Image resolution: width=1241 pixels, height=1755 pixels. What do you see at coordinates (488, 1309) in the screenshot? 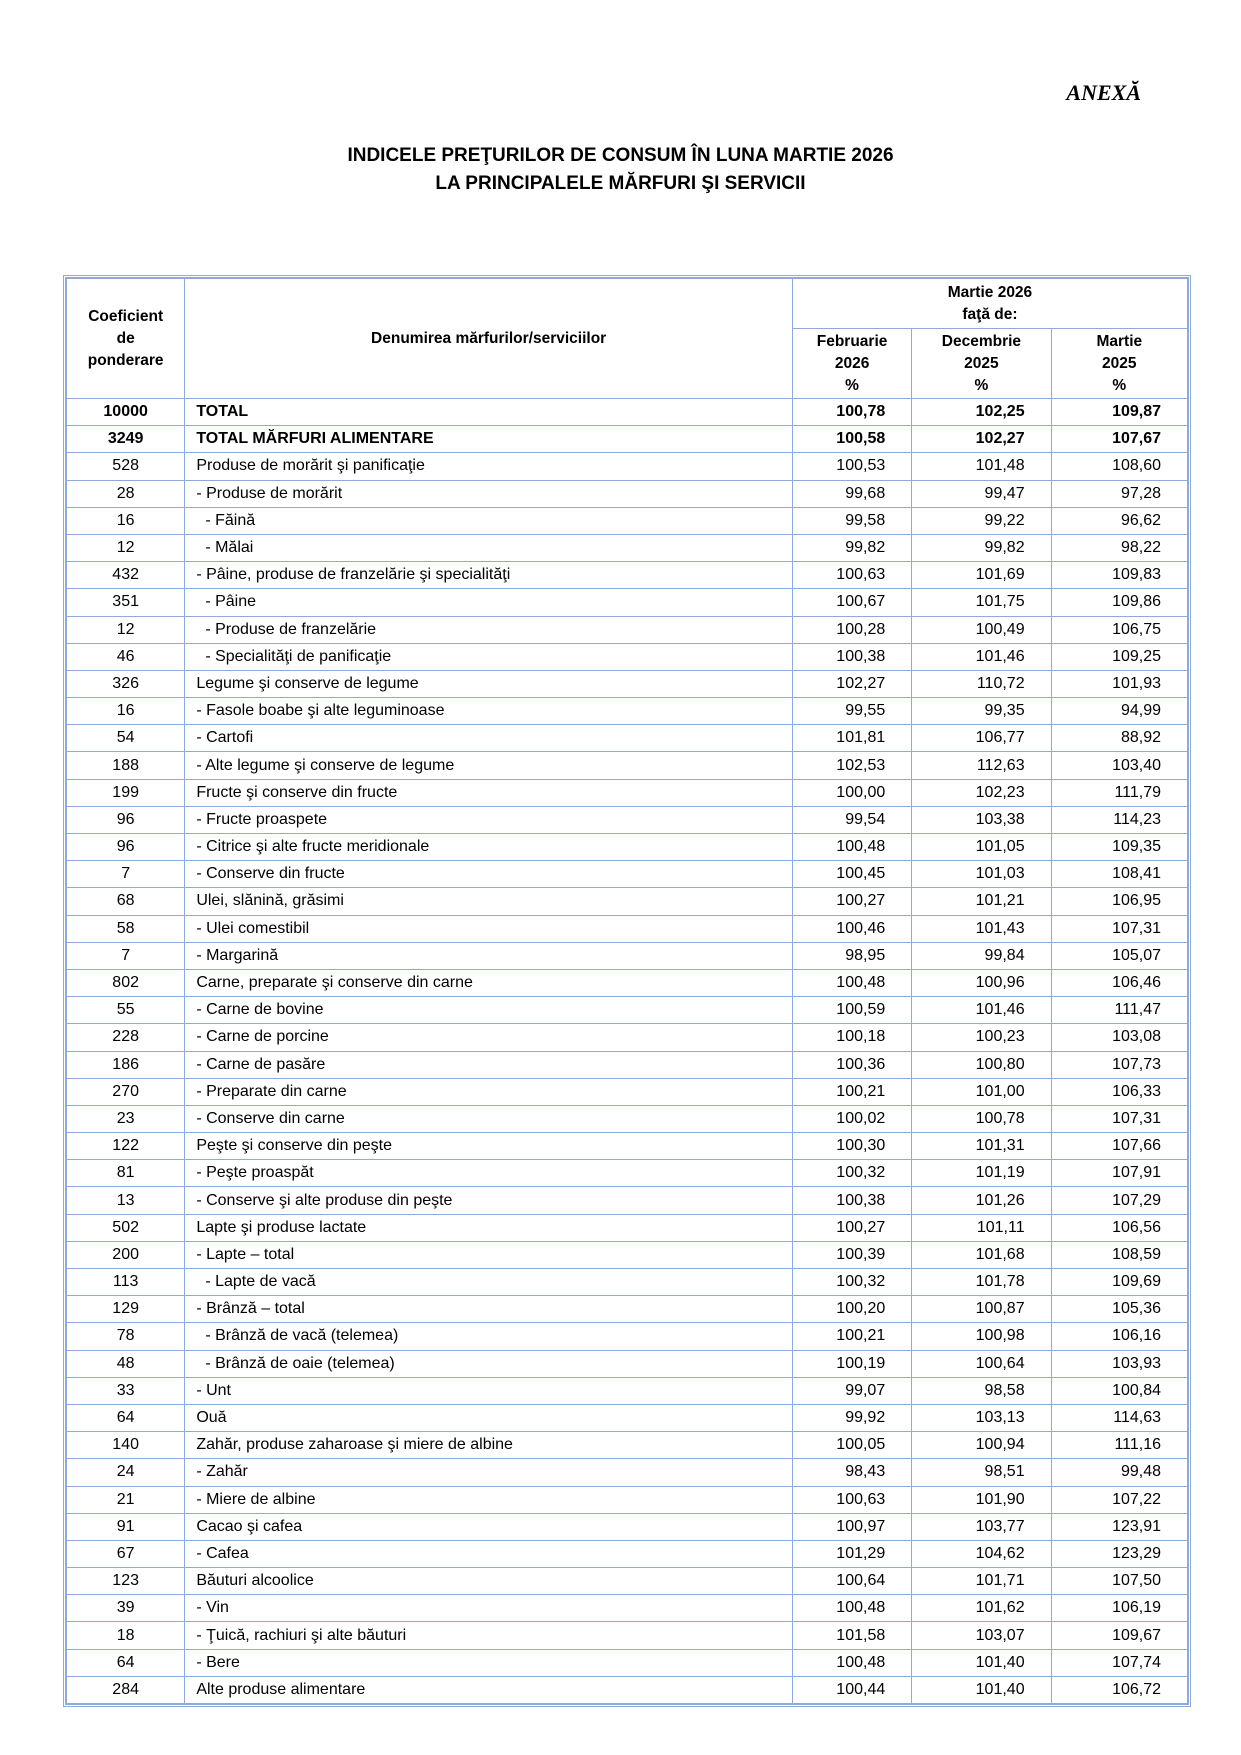
I see `item-name-cell: - Brânză – total` at bounding box center [488, 1309].